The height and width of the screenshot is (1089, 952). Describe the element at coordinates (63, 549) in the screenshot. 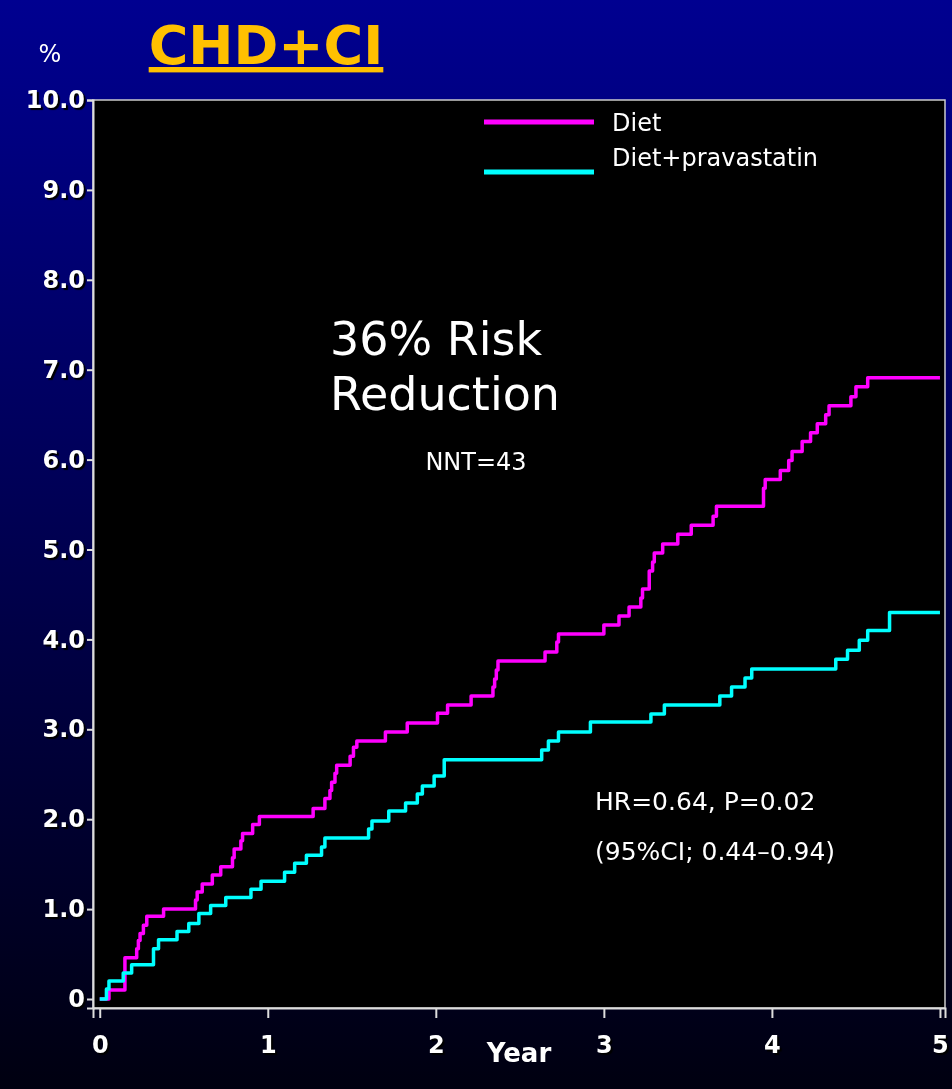

I see `y-tick-label: 5.0` at that location.